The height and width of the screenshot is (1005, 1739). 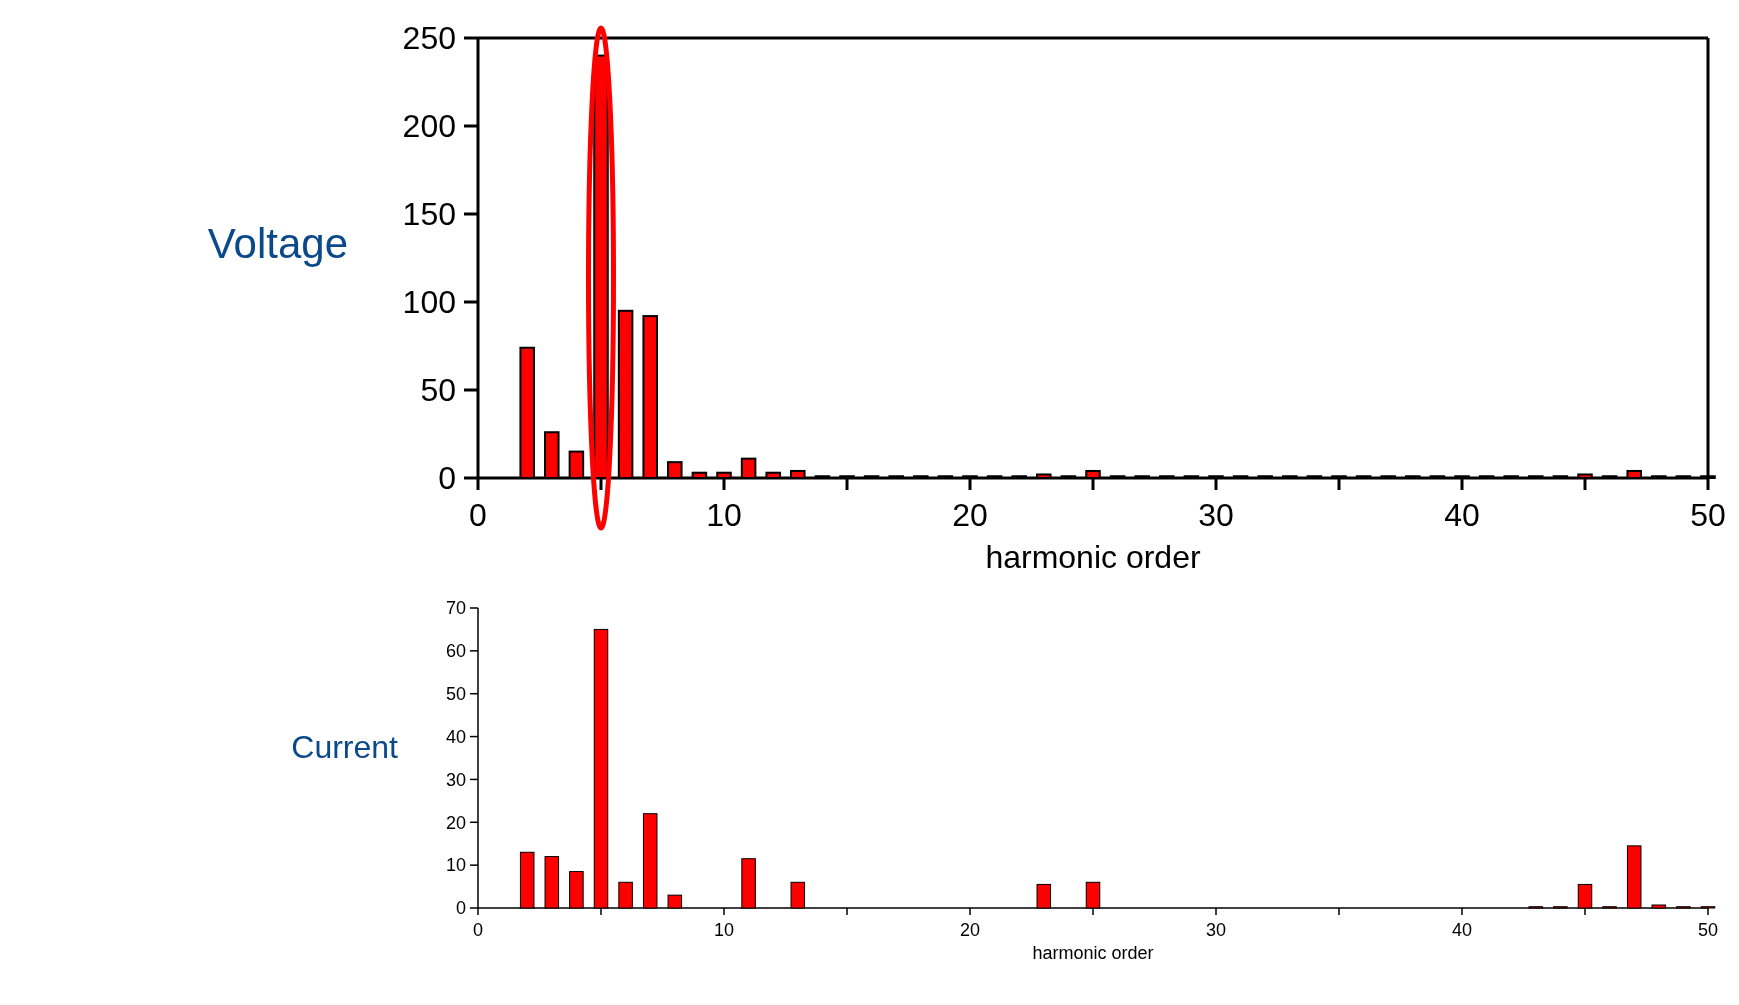 What do you see at coordinates (277, 243) in the screenshot?
I see `text: Voltage` at bounding box center [277, 243].